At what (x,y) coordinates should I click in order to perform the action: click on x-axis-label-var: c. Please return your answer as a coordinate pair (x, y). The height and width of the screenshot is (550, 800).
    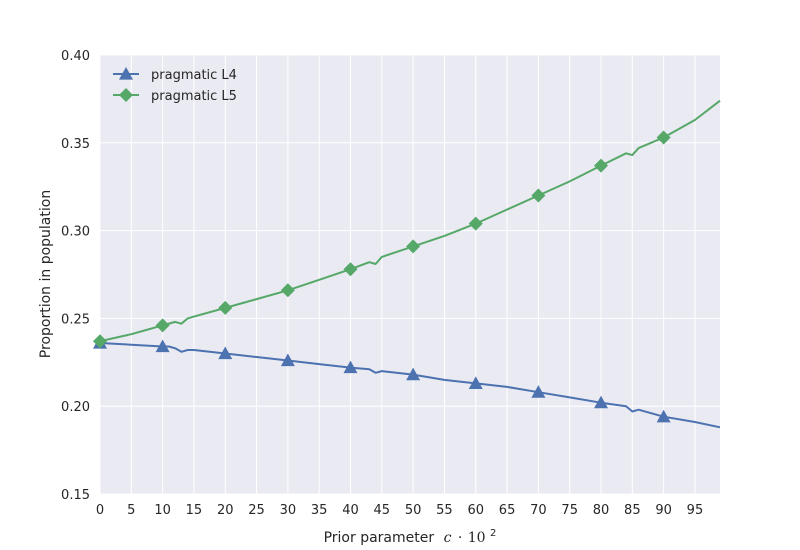
    Looking at the image, I should click on (448, 538).